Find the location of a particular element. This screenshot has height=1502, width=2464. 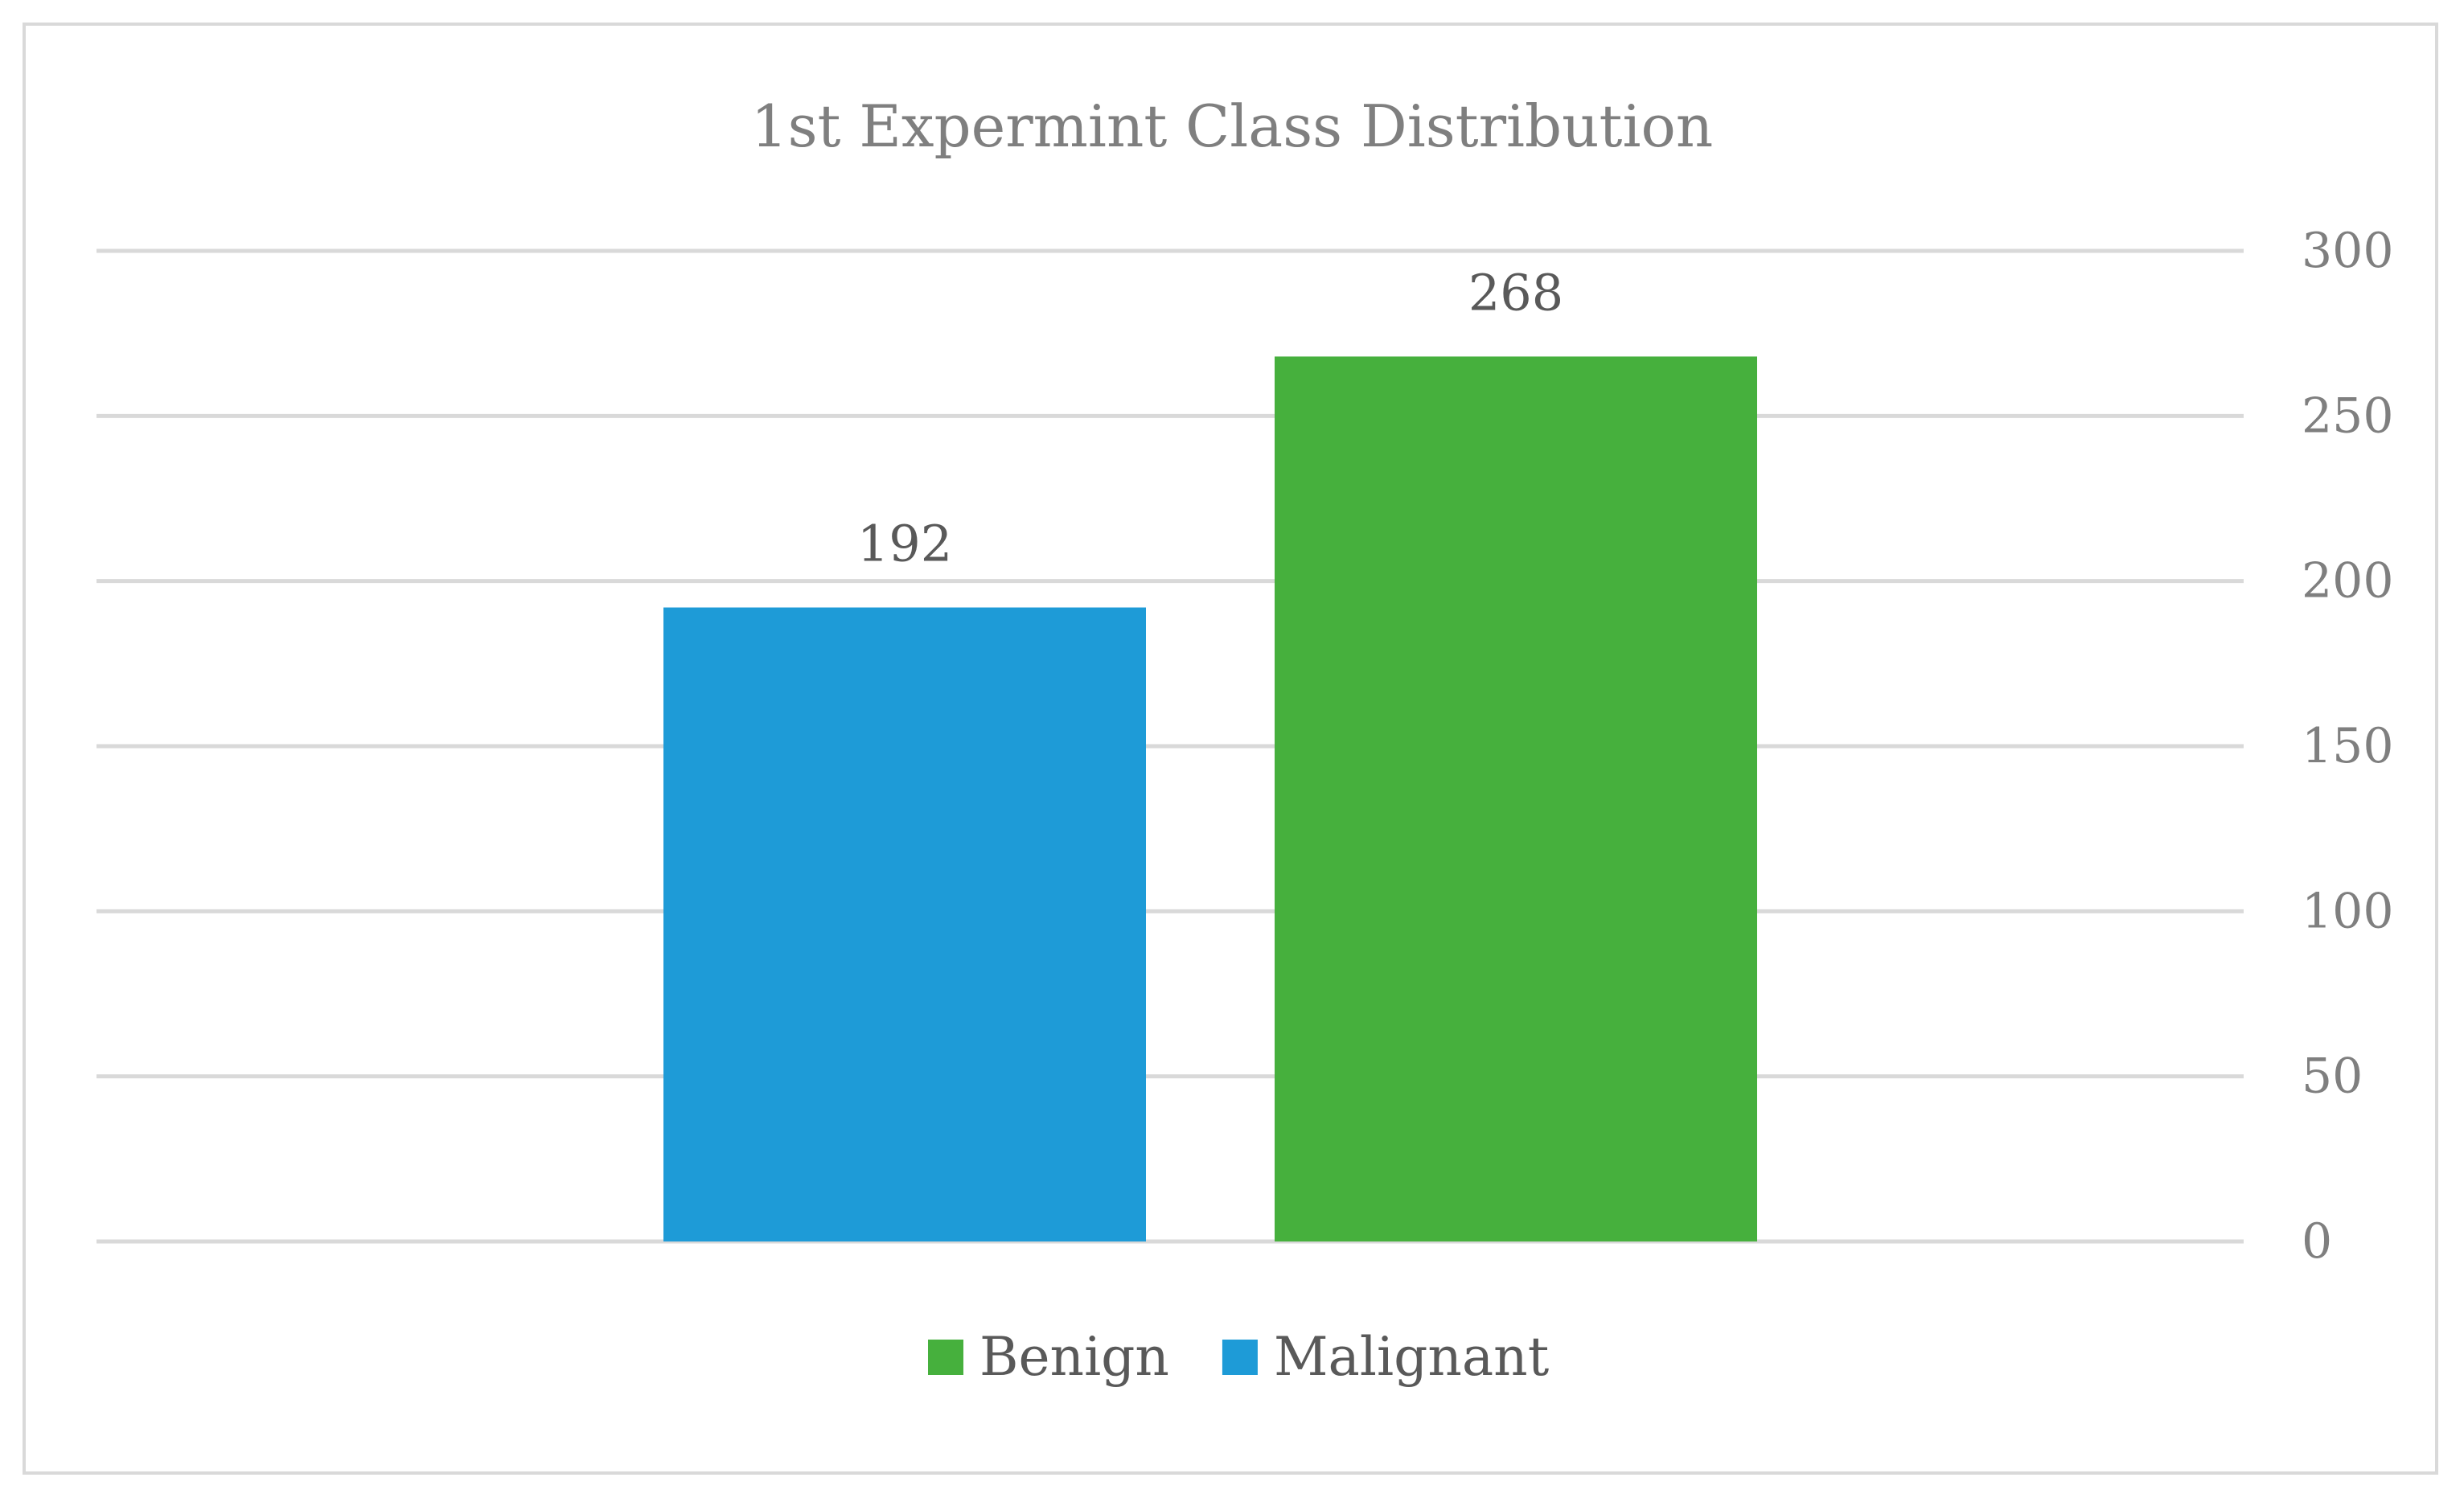

legend-swatch-benign is located at coordinates (945, 1357).